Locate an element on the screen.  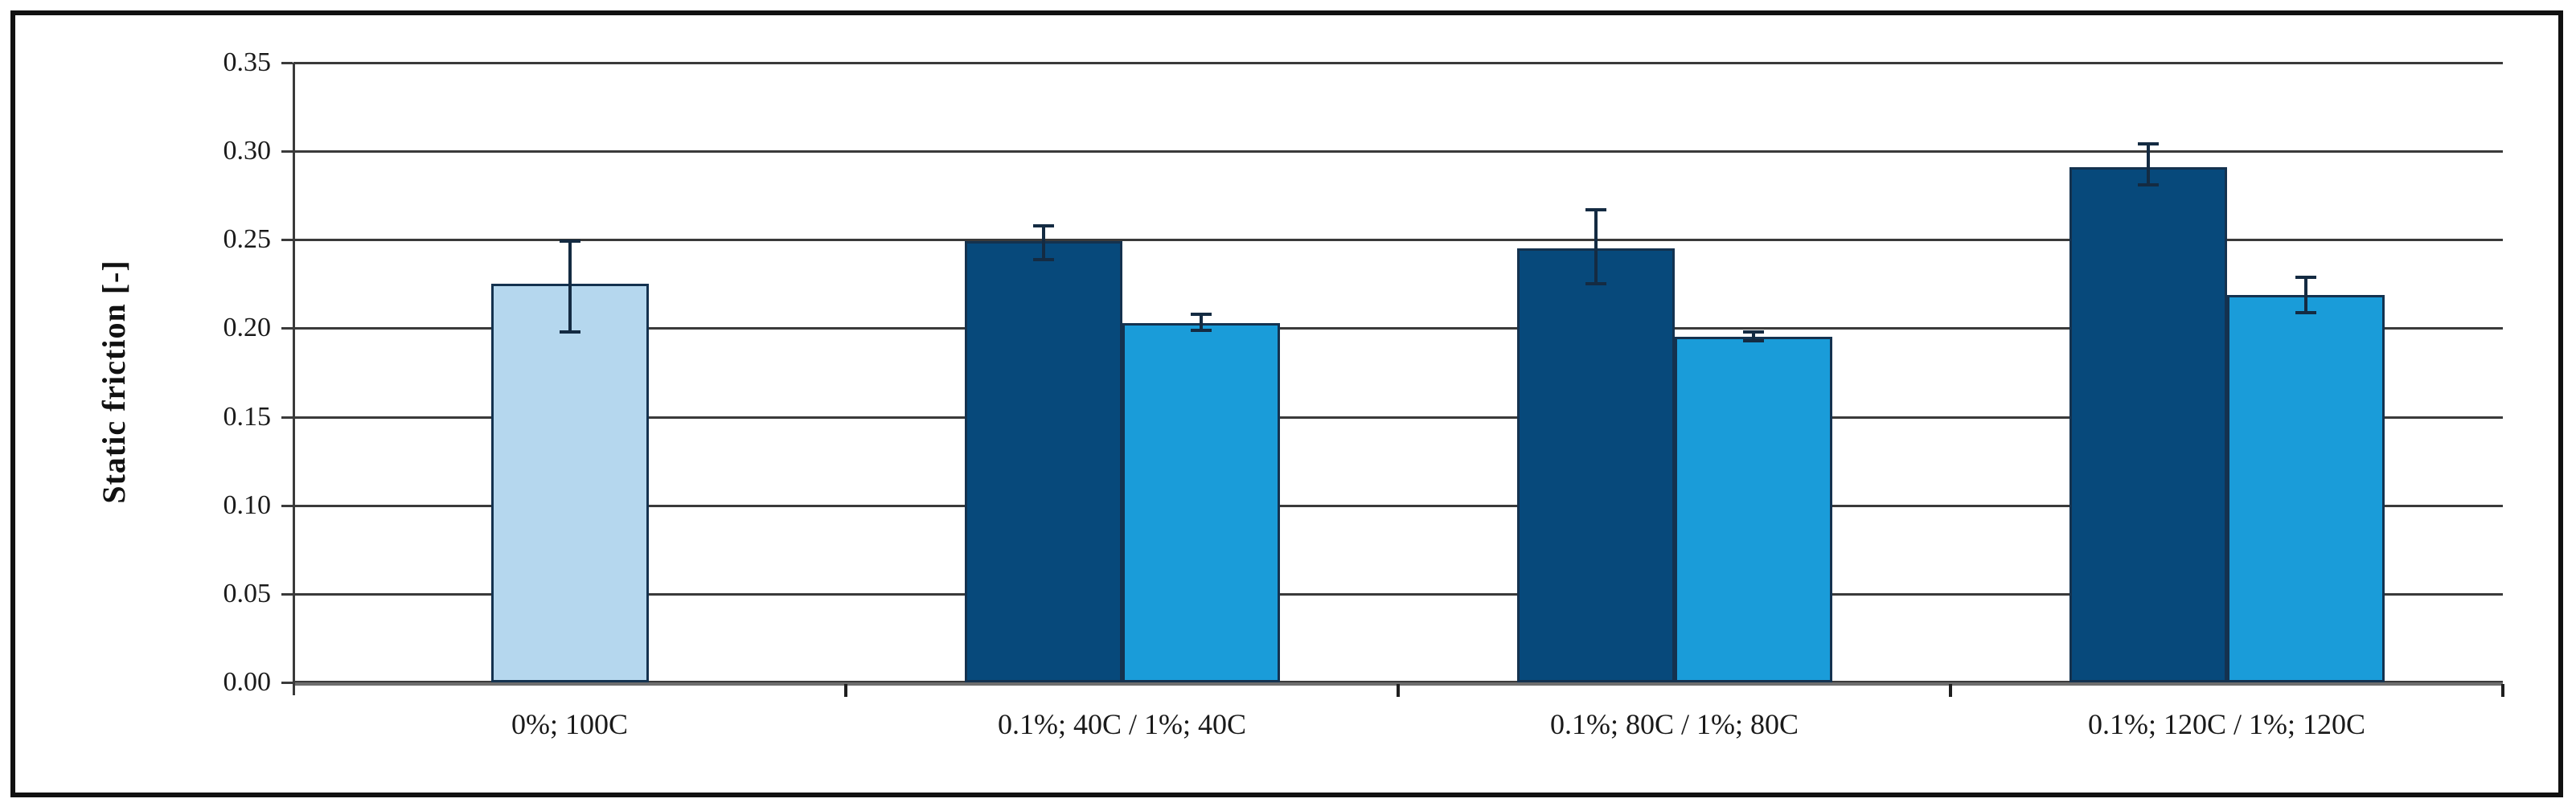
y-axis-tick-label: 0.05 is located at coordinates (247, 593).